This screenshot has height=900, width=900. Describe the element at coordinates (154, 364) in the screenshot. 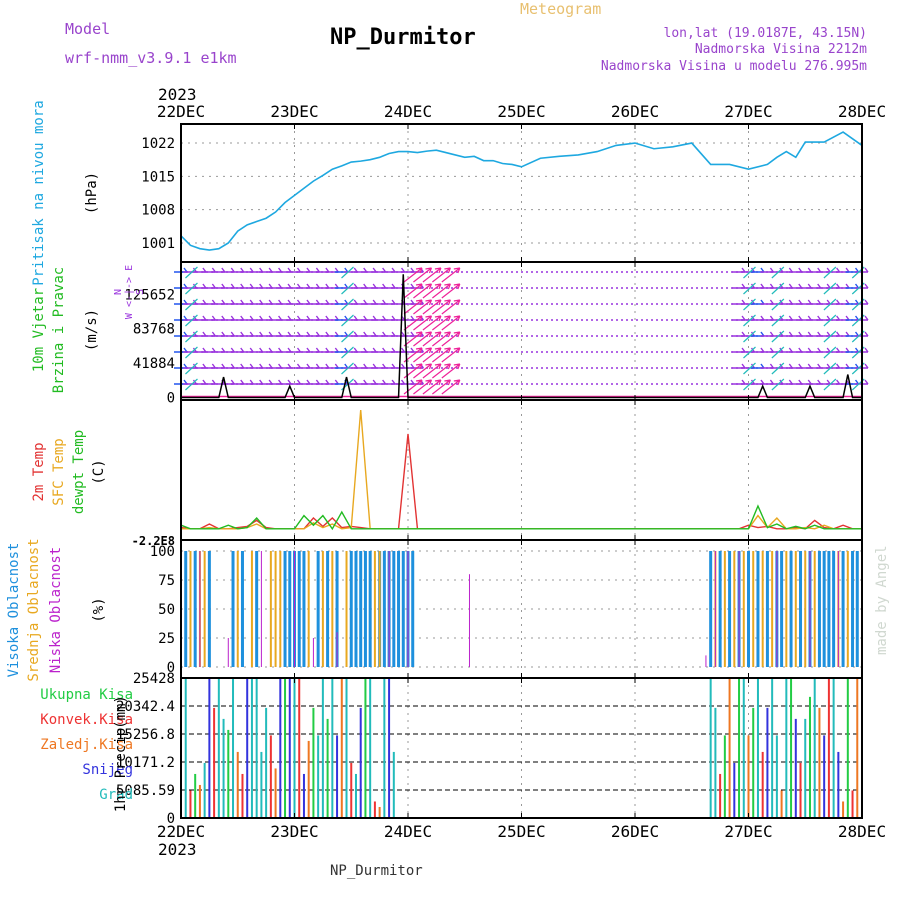

I see `wind-tick-label: 41884` at that location.